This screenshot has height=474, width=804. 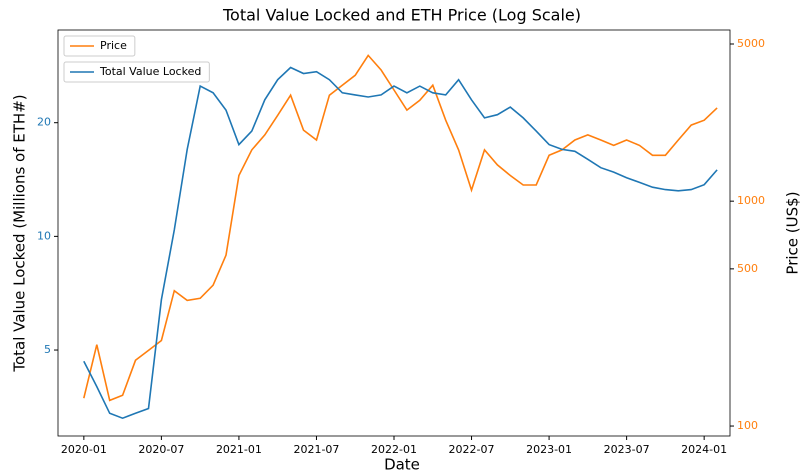 What do you see at coordinates (239, 449) in the screenshot?
I see `x-tick-label: 2021-01` at bounding box center [239, 449].